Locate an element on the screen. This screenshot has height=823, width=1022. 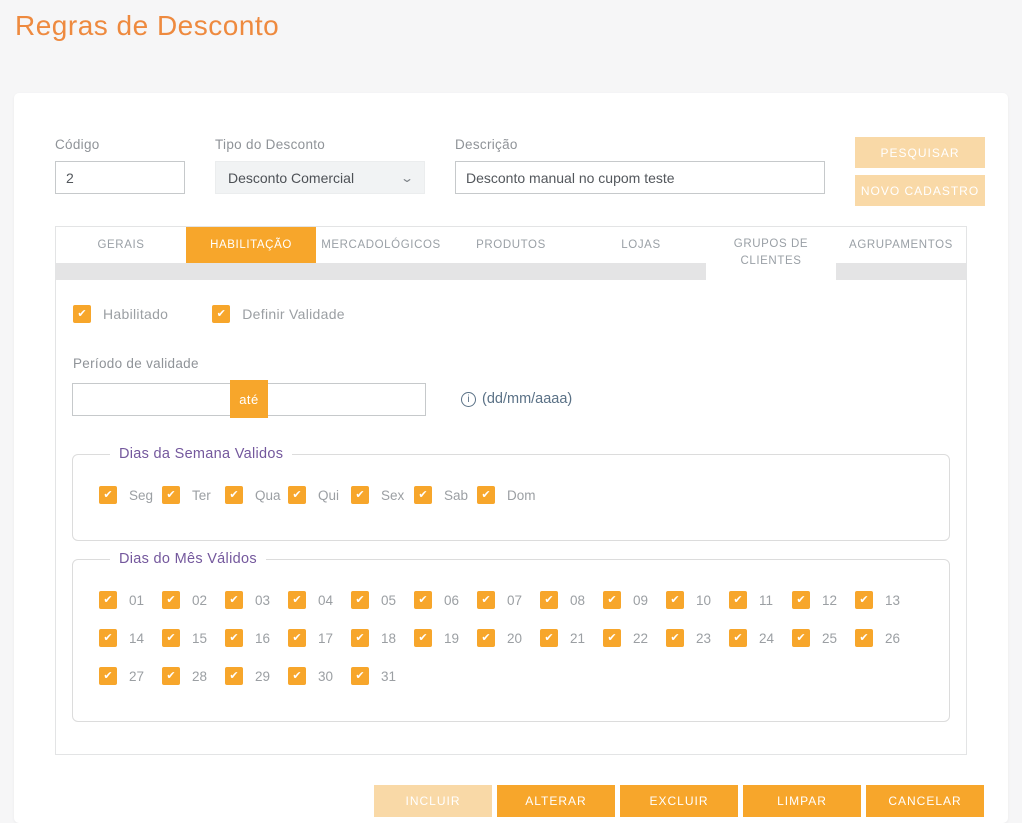
cancelar-button: CANCELAR is located at coordinates (925, 801).